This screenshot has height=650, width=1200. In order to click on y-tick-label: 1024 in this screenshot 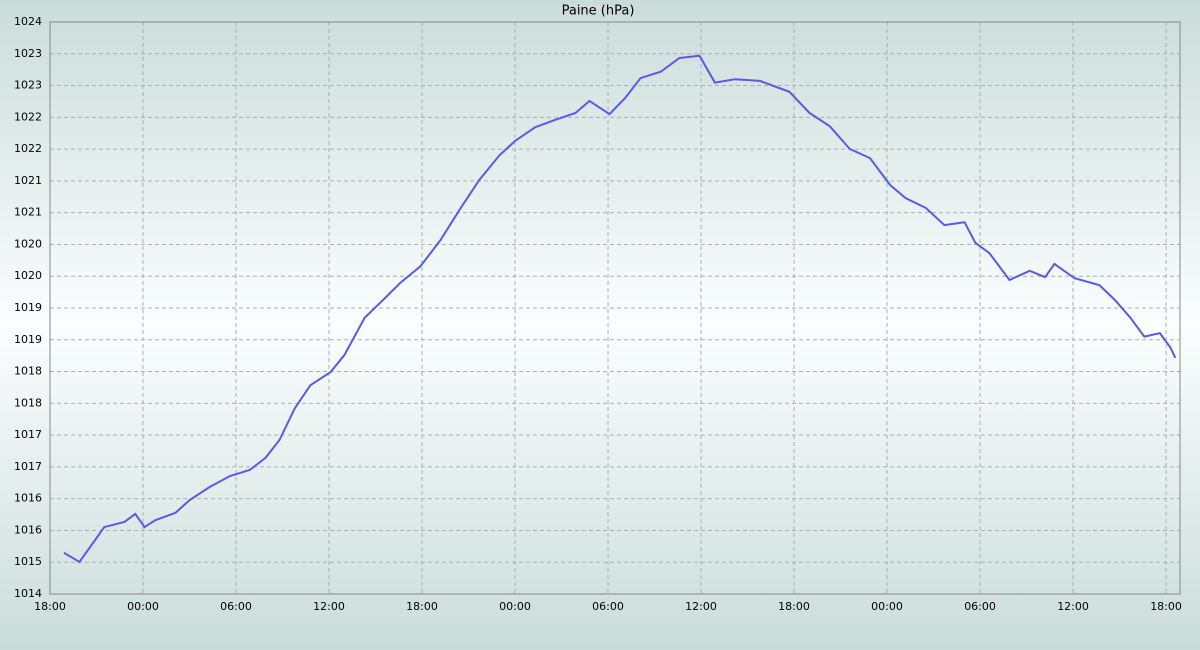, I will do `click(28, 21)`.